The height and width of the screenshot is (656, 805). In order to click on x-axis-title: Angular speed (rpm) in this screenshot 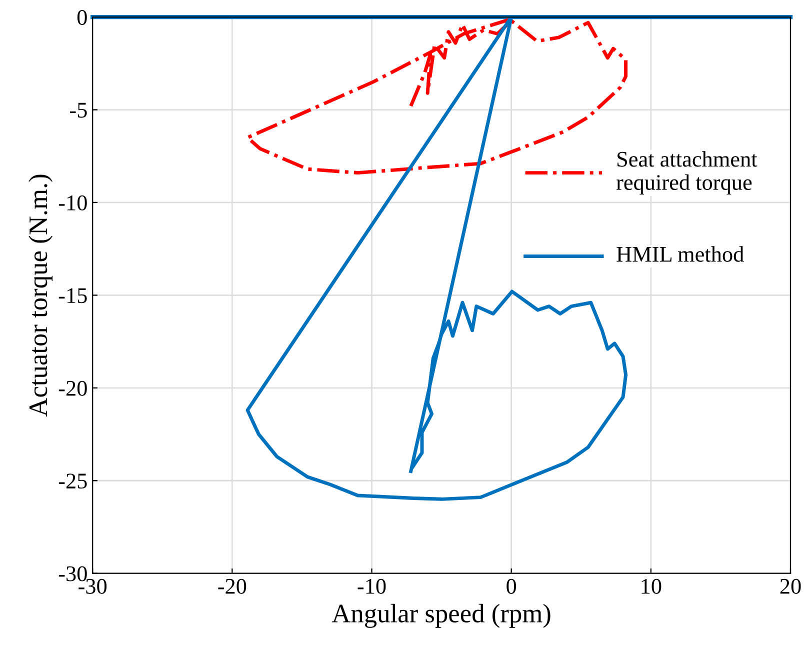, I will do `click(441, 616)`.